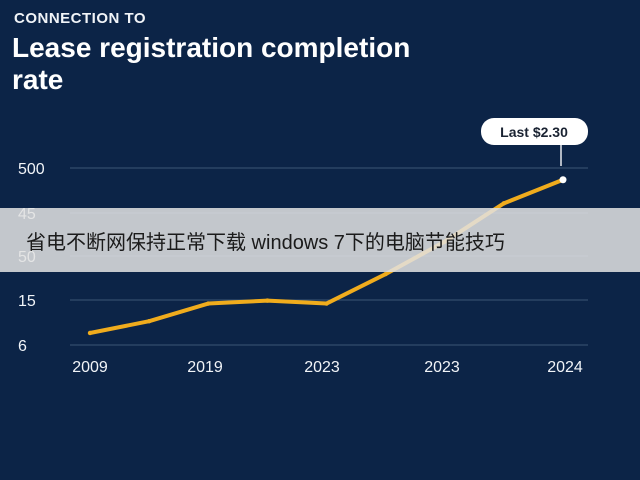 The height and width of the screenshot is (480, 640). Describe the element at coordinates (80, 18) in the screenshot. I see `chart-kicker: CONNECTION TO` at that location.